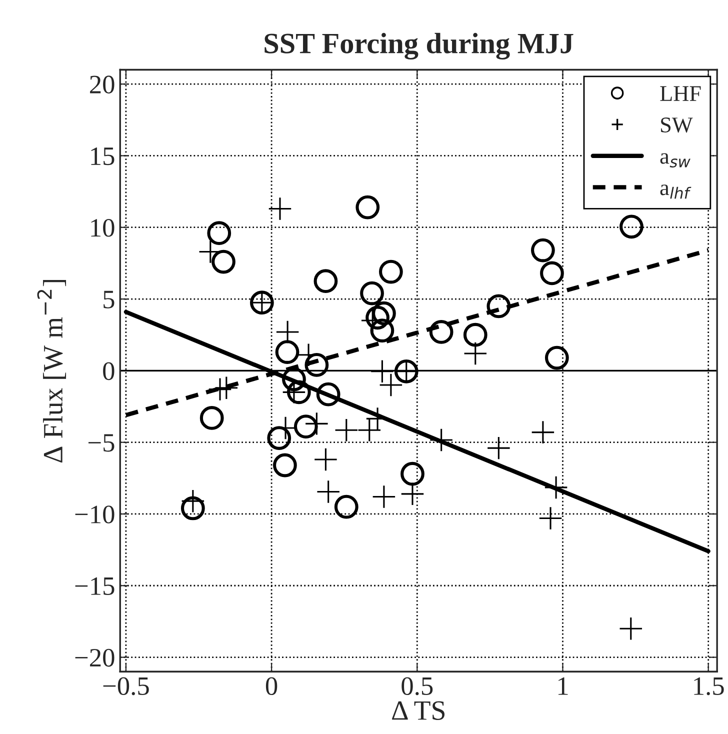  Describe the element at coordinates (108, 371) in the screenshot. I see `y-tick-label: 0` at that location.